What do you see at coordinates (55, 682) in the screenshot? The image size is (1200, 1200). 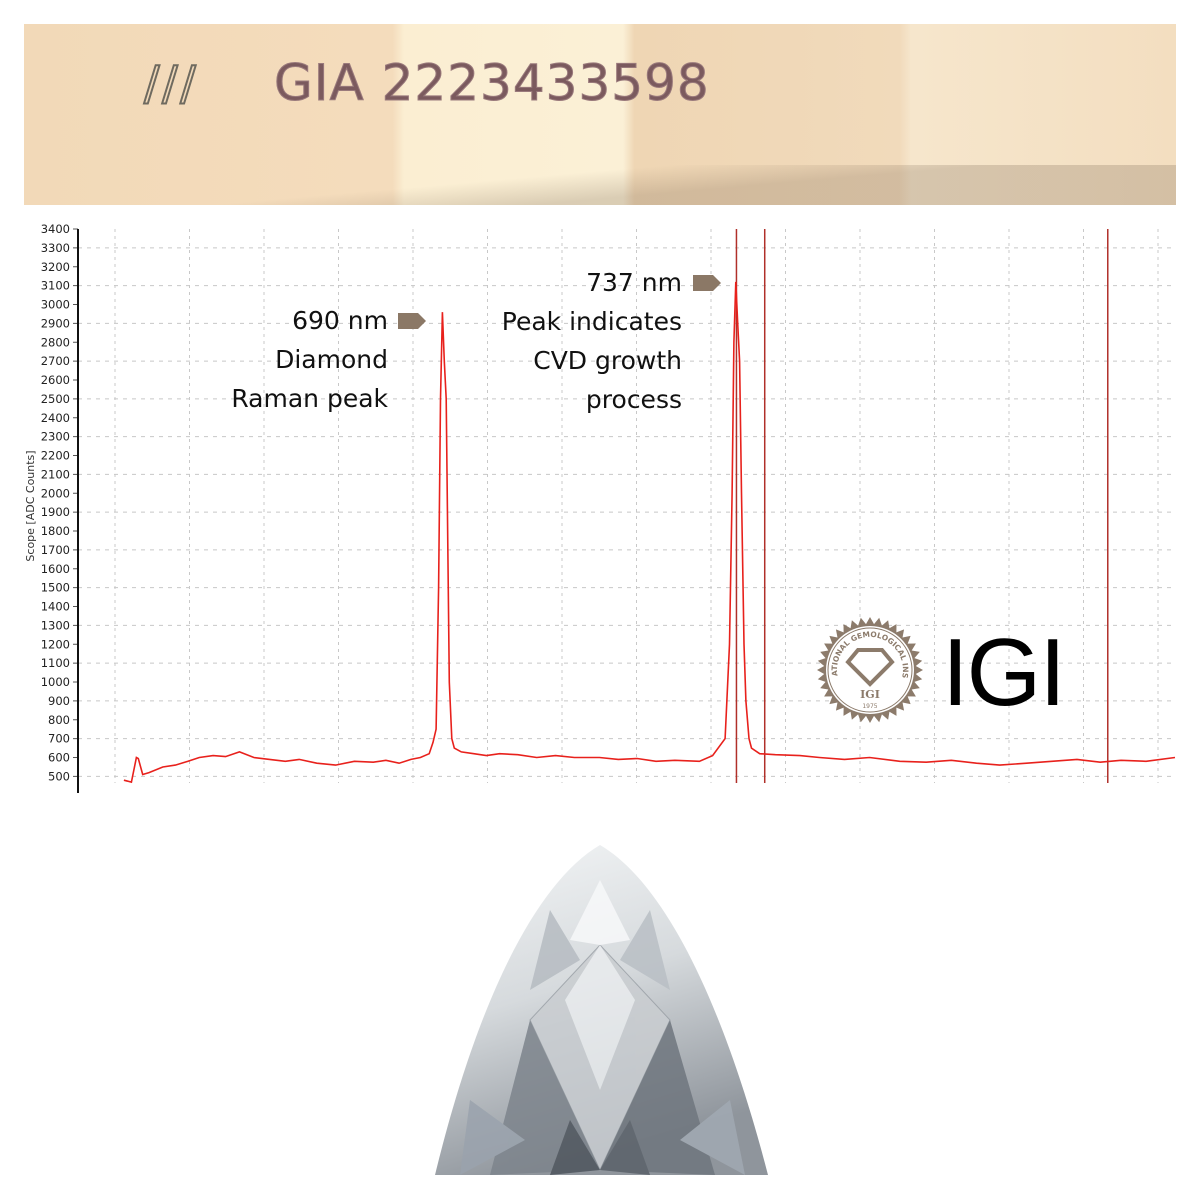 I see `y-tick-label: 1000` at bounding box center [55, 682].